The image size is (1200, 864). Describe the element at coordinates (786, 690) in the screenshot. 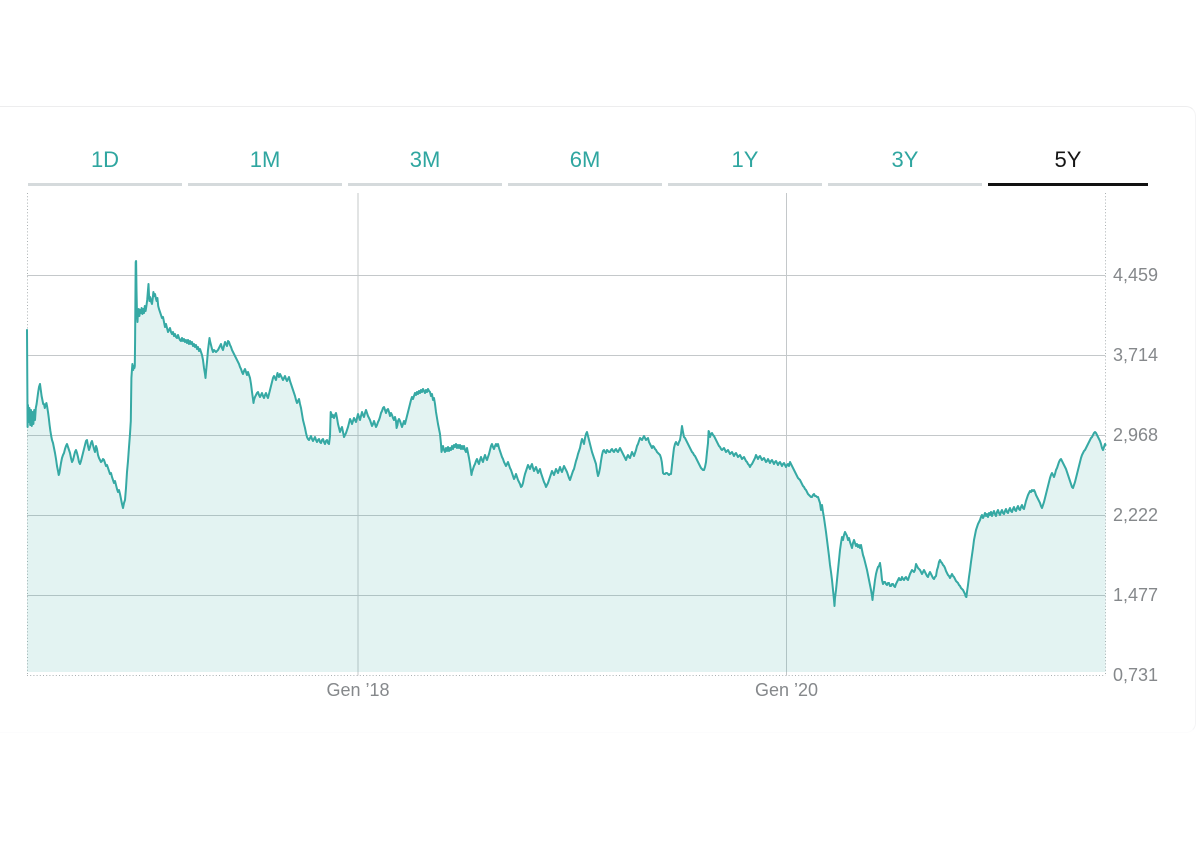

I see `svg-text: Gen ’20` at that location.